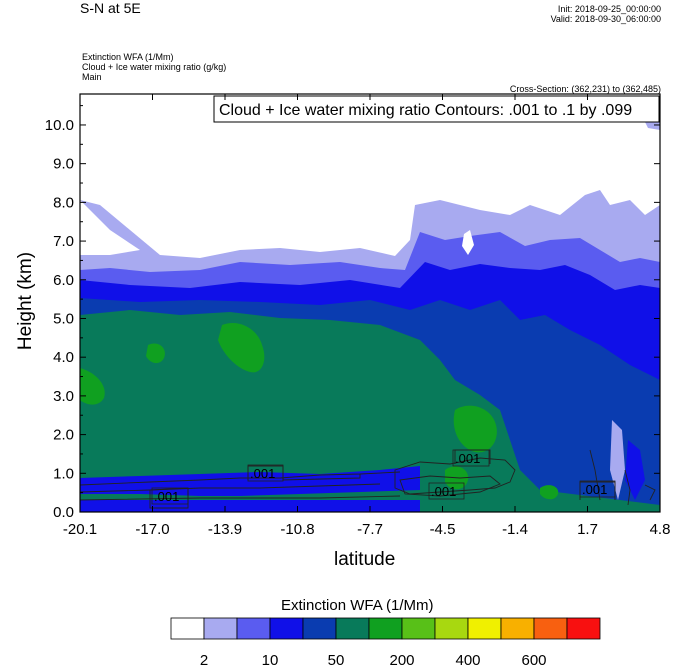  Describe the element at coordinates (63, 318) in the screenshot. I see `y-tick-label: 5.0` at that location.